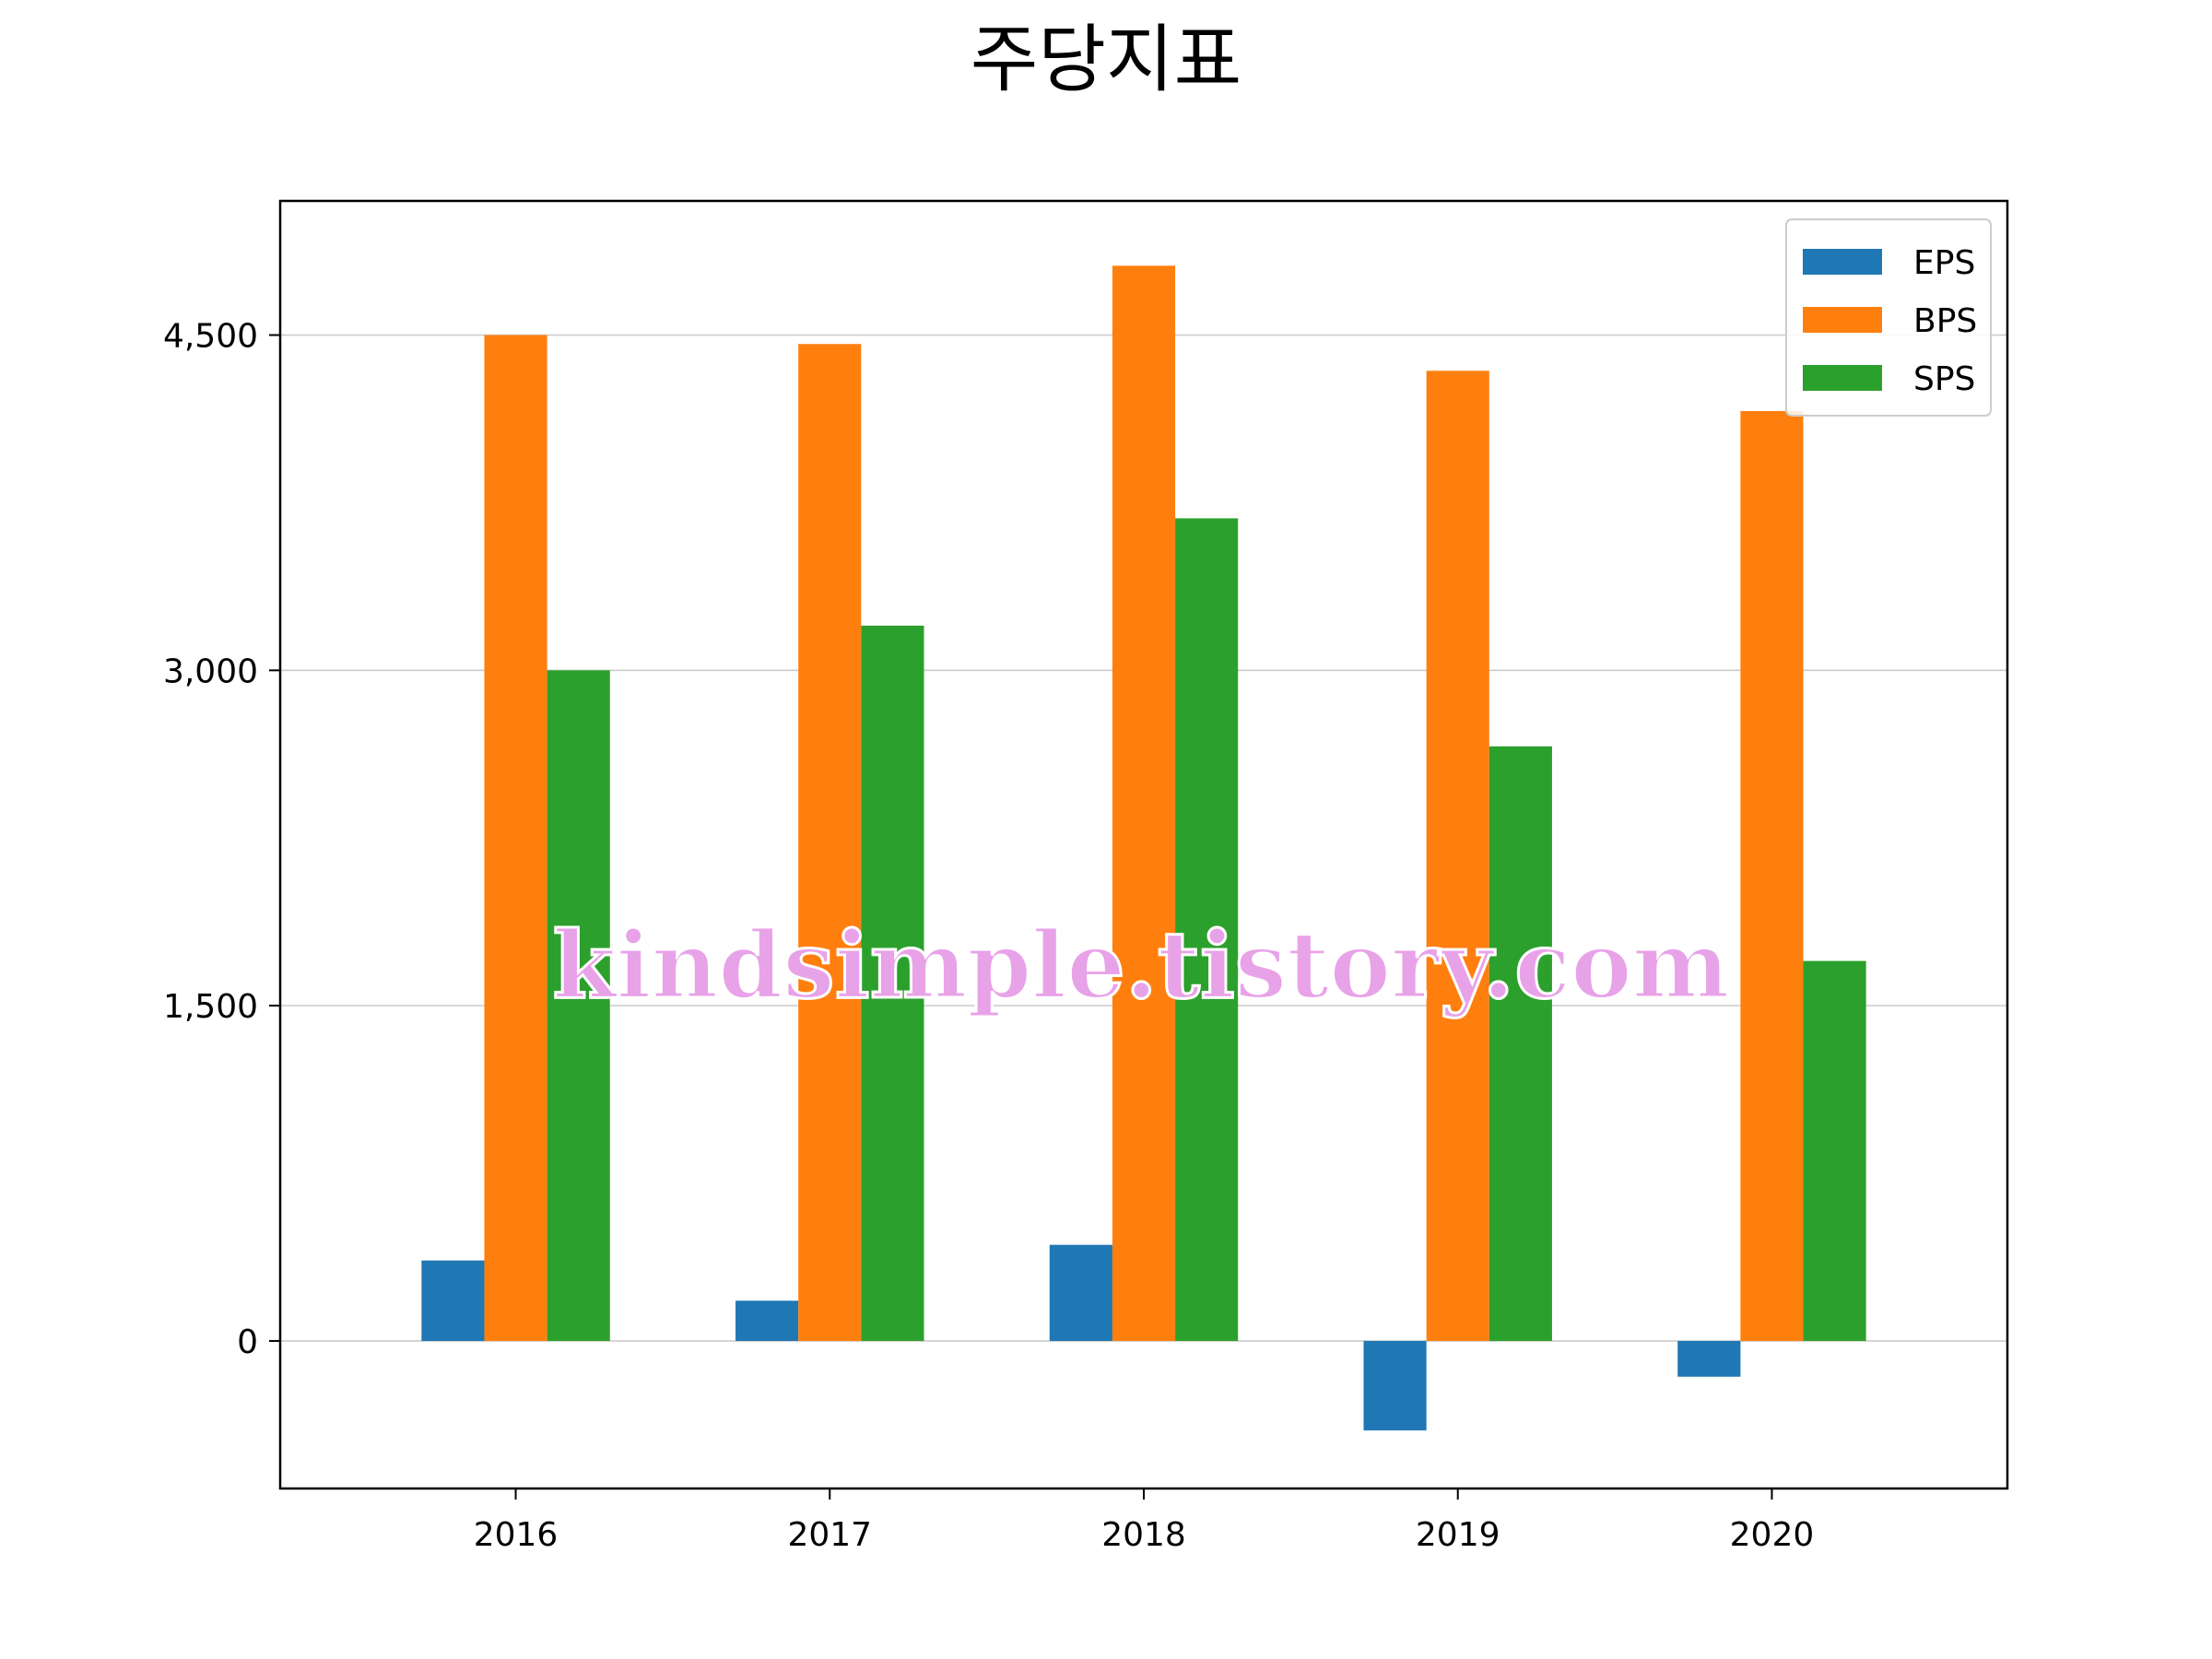 This screenshot has height=1659, width=2212. What do you see at coordinates (830, 842) in the screenshot?
I see `bar-bps-2017` at bounding box center [830, 842].